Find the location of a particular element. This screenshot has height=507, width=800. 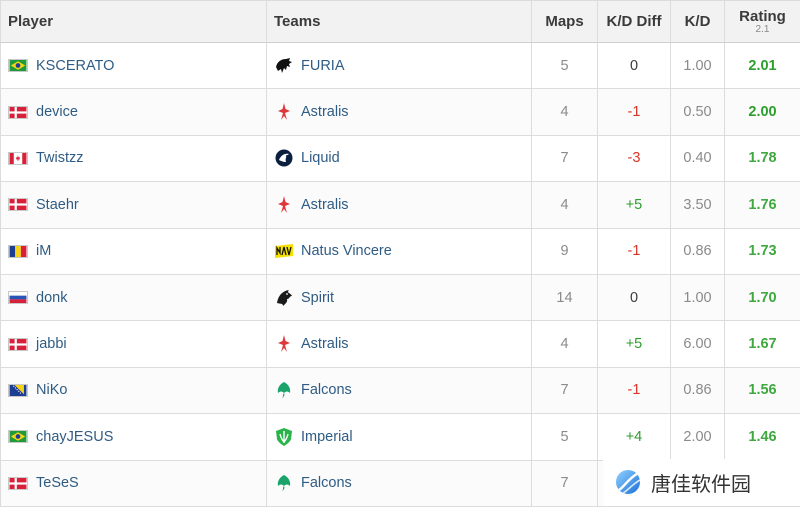

navi-logo-icon is located at coordinates (284, 251).